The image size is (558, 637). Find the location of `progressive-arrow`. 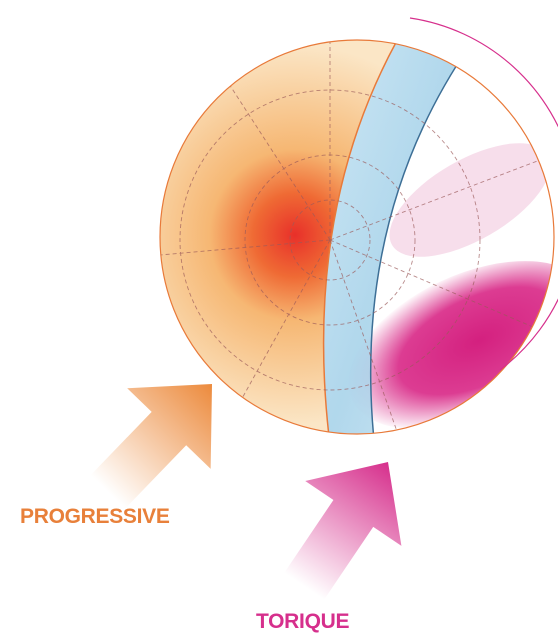

progressive-arrow is located at coordinates (151, 446).